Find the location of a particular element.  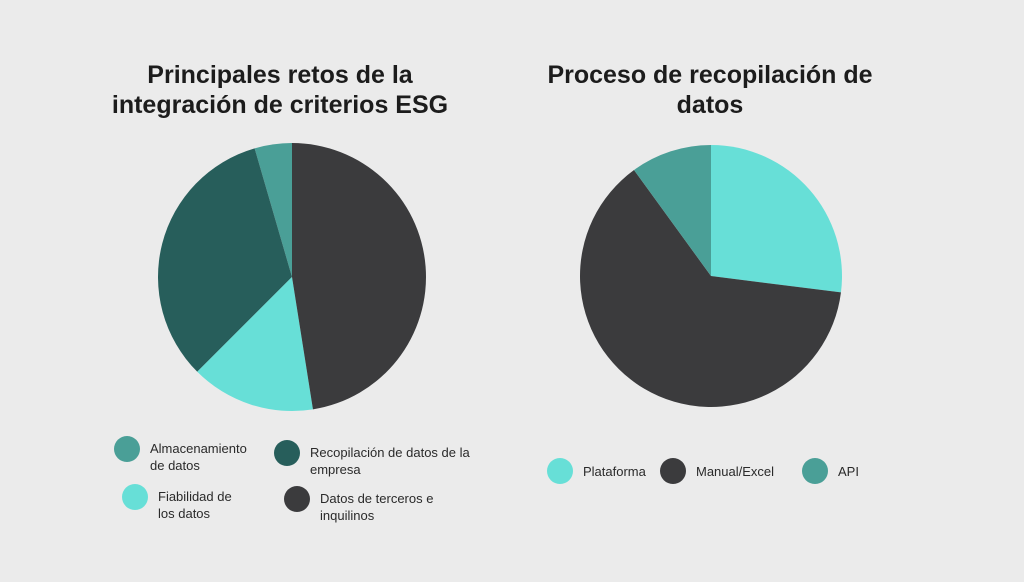

legend-item-recopilacion: Recopilación de datos de la empresa is located at coordinates (372, 459).